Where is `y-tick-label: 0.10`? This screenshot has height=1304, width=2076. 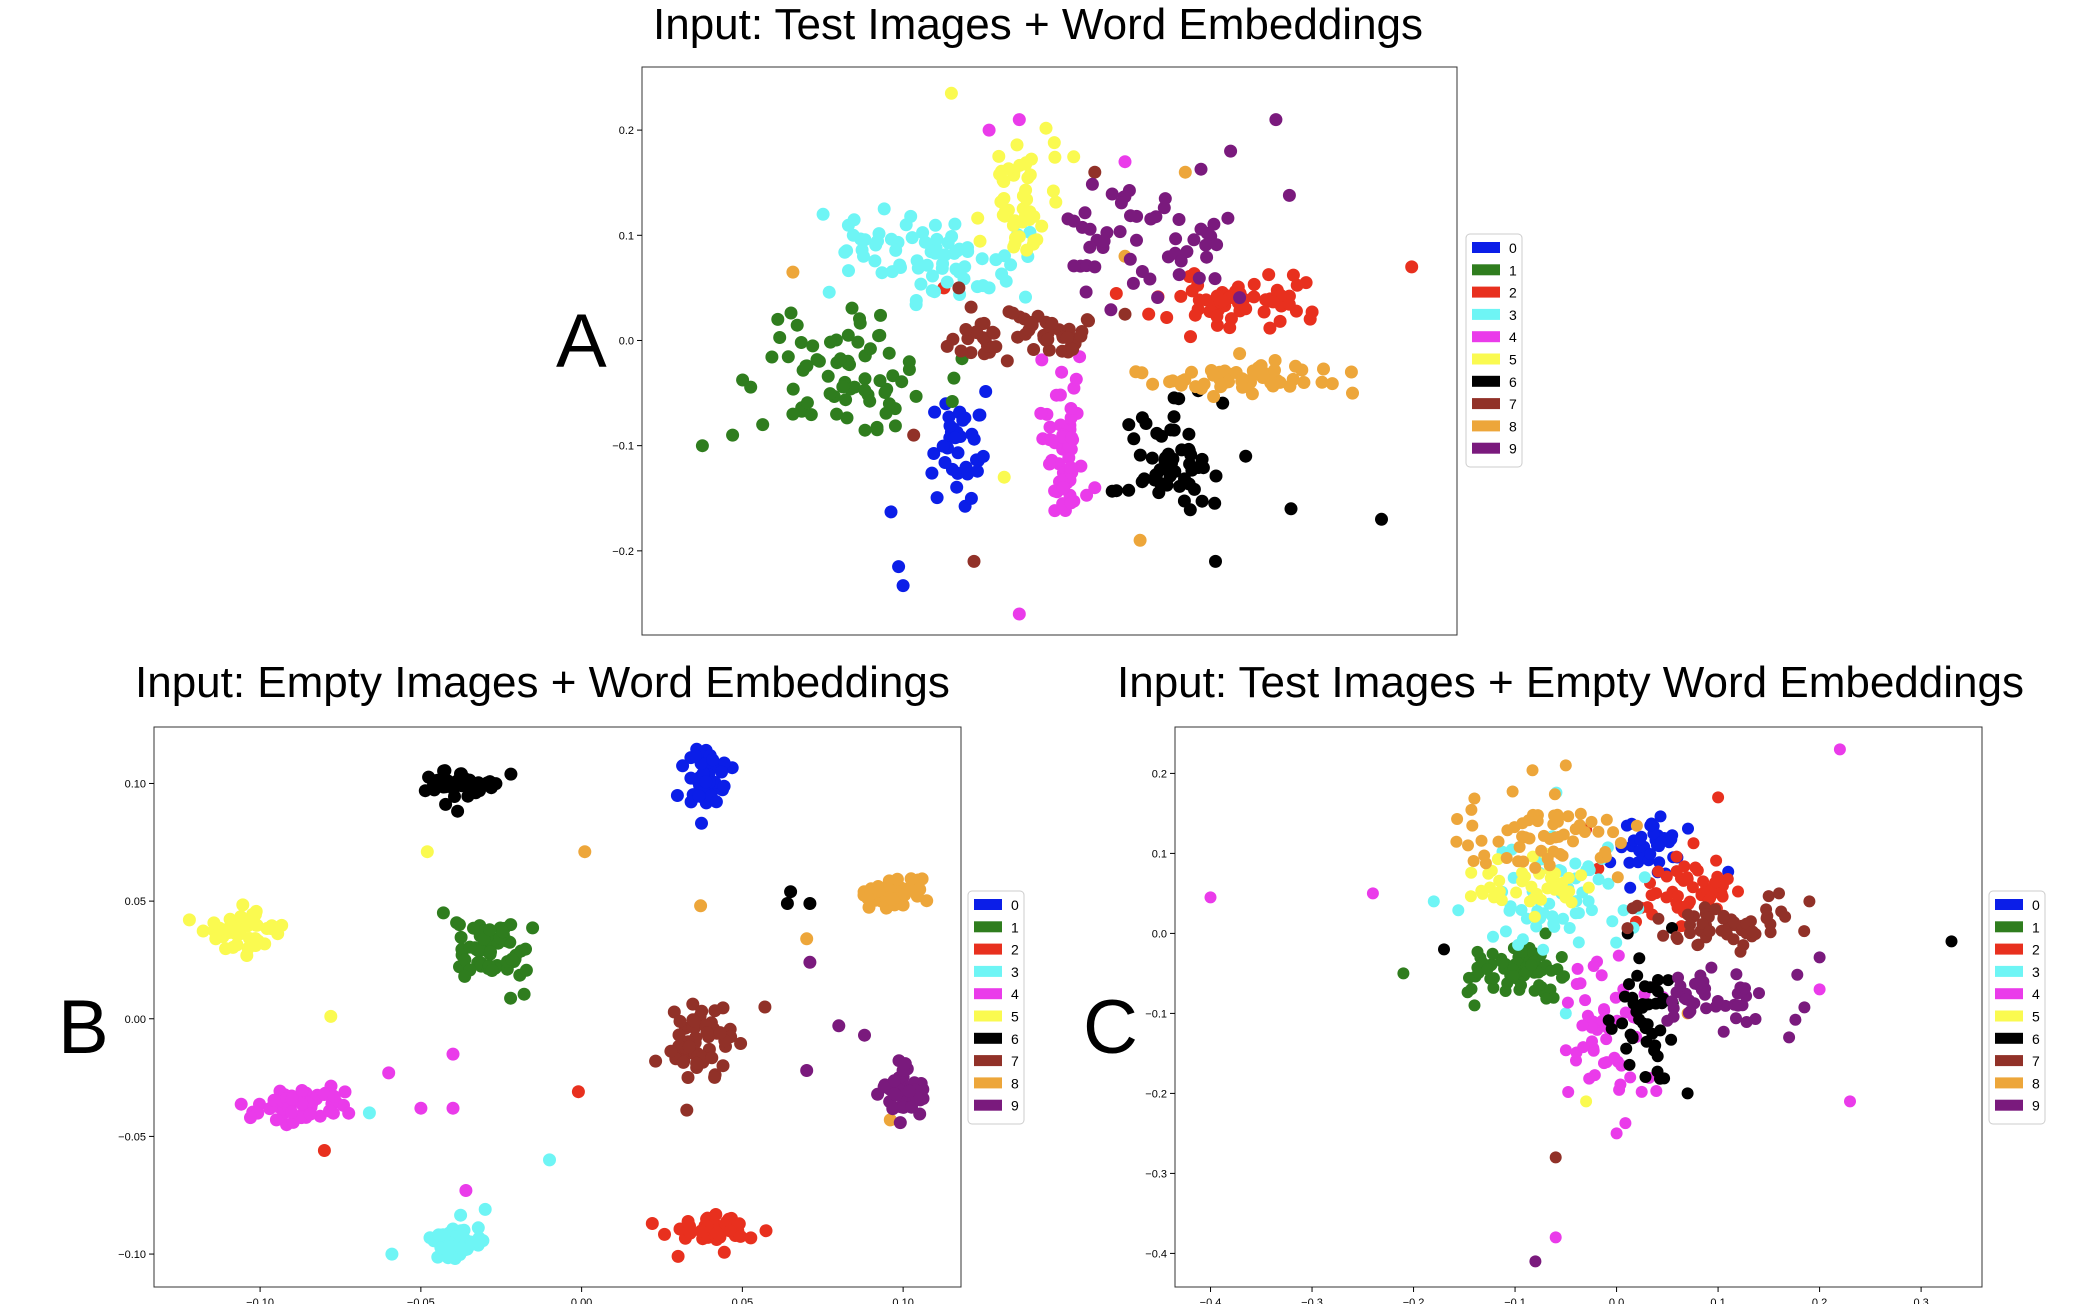 y-tick-label: 0.10 is located at coordinates (135, 784).